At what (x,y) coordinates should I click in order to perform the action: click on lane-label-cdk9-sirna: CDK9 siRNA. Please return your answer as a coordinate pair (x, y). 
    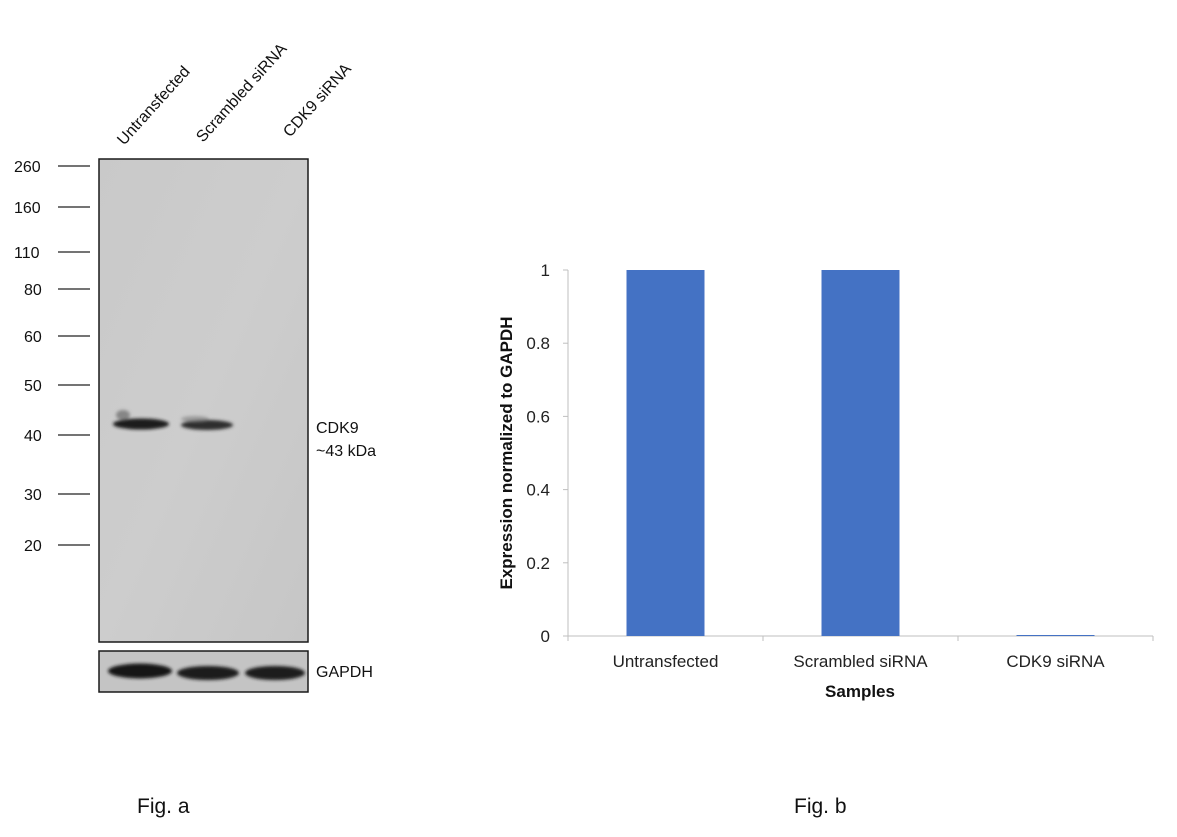
    Looking at the image, I should click on (317, 100).